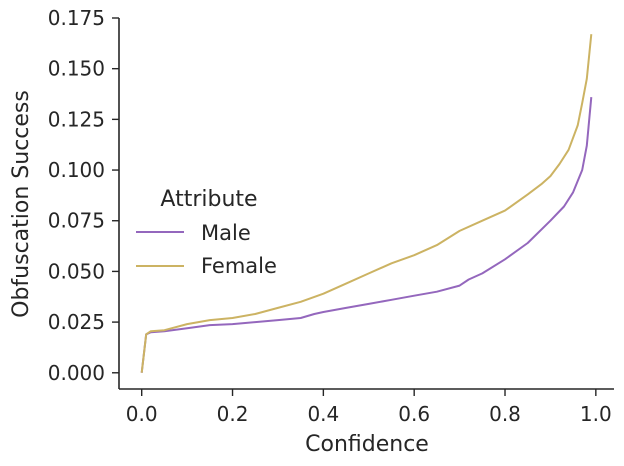 Image resolution: width=624 pixels, height=466 pixels. I want to click on y-ticks: 0.000 0.025 0.050 0.075 0.100 0.125 0.150 0.175, so click(83, 195).